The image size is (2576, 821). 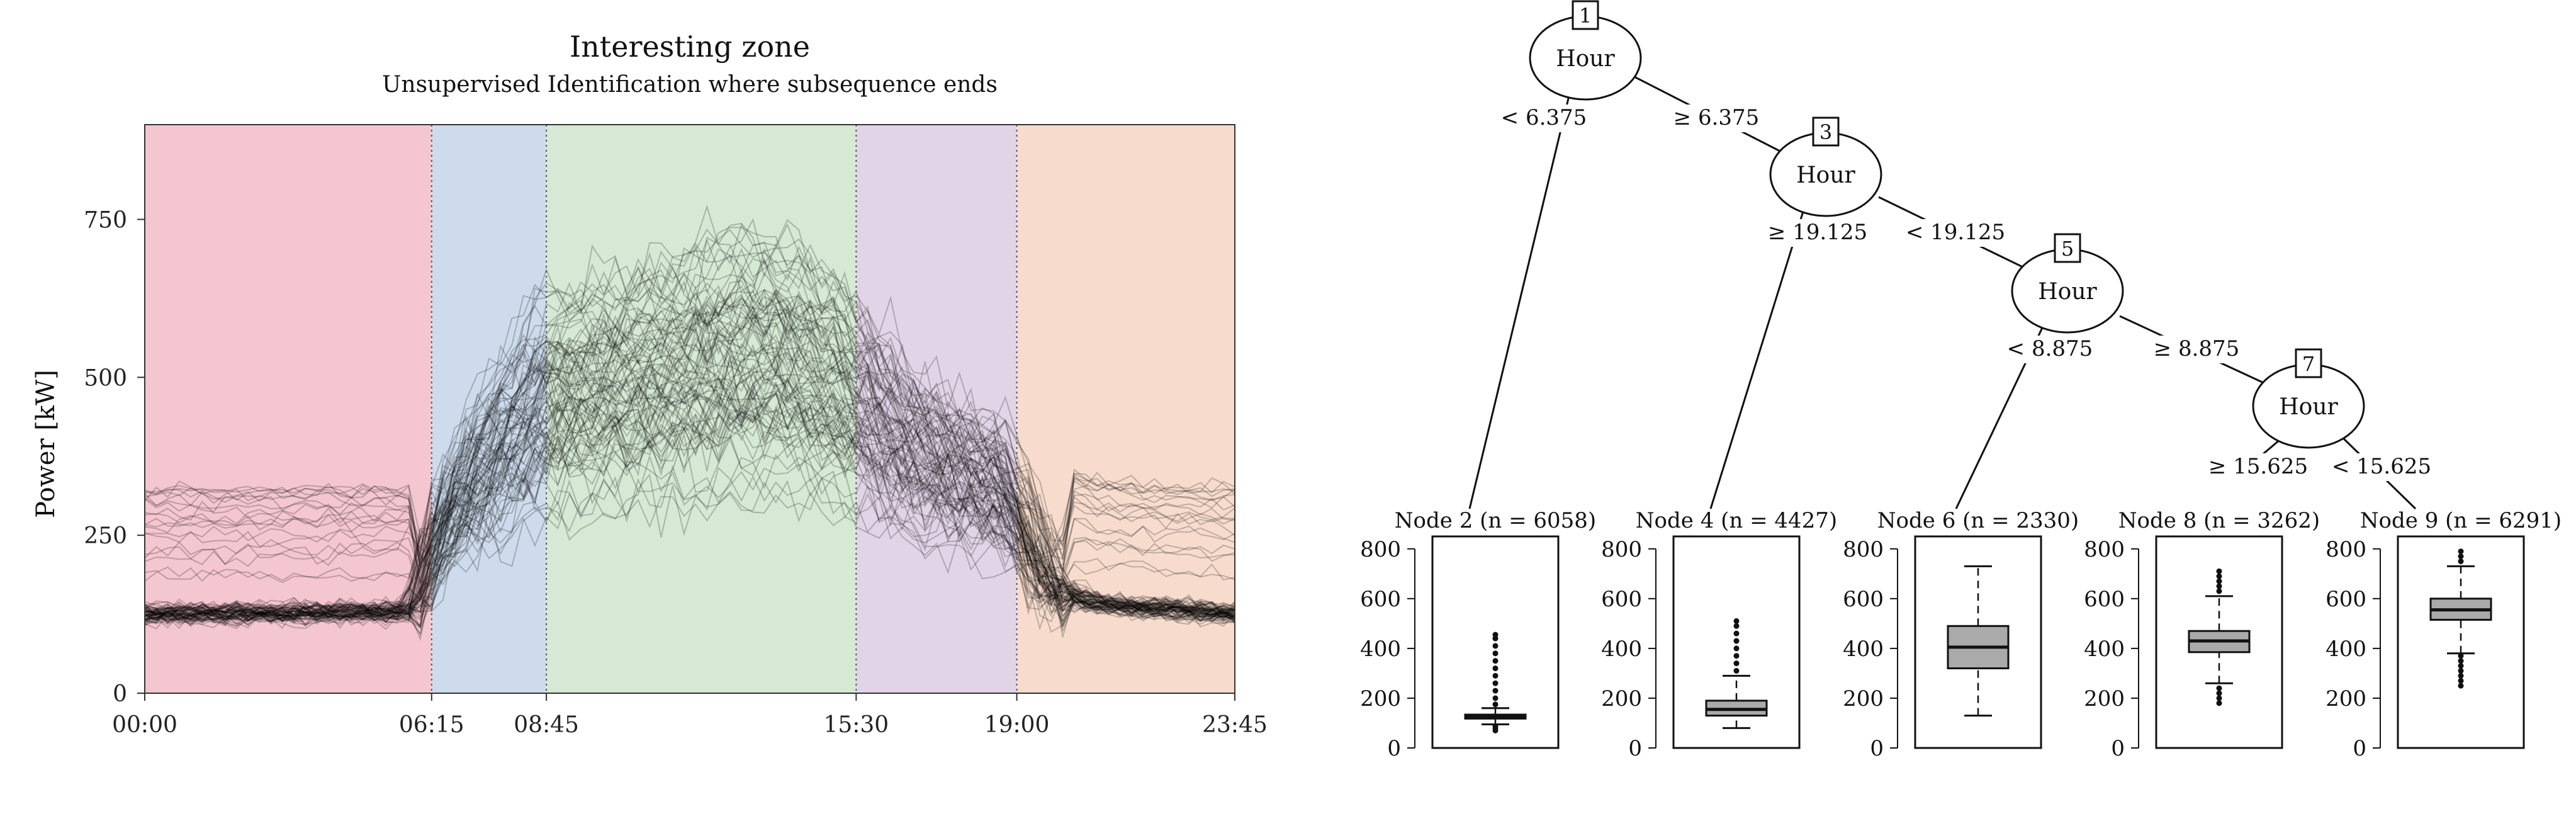 What do you see at coordinates (1736, 520) in the screenshot?
I see `leaf-label: Node 4 (n = 4427)` at bounding box center [1736, 520].